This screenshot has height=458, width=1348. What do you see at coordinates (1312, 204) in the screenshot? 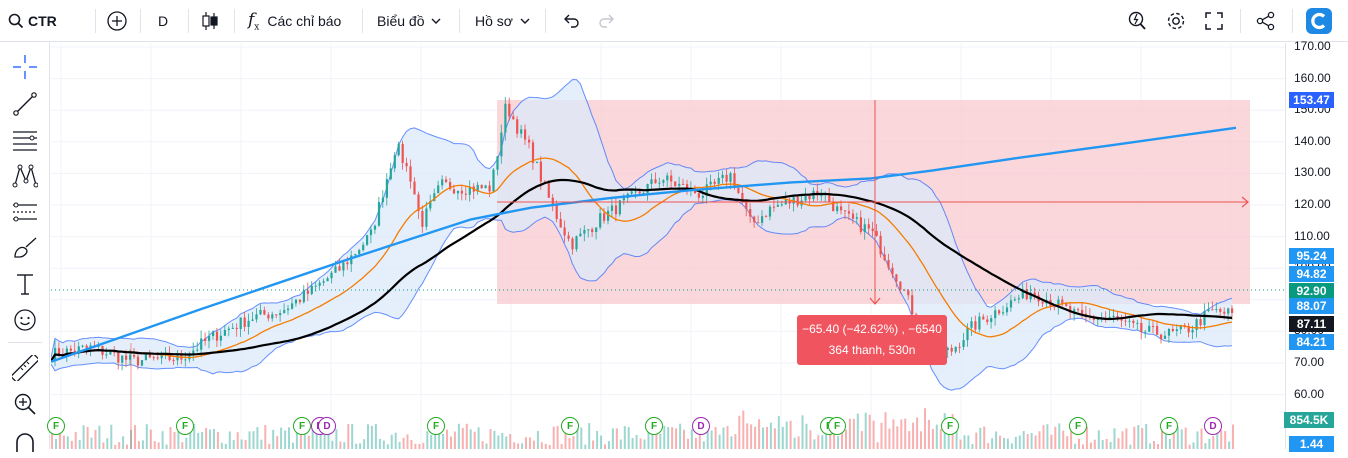
I see `price-tick-label: 120.00` at bounding box center [1312, 204].